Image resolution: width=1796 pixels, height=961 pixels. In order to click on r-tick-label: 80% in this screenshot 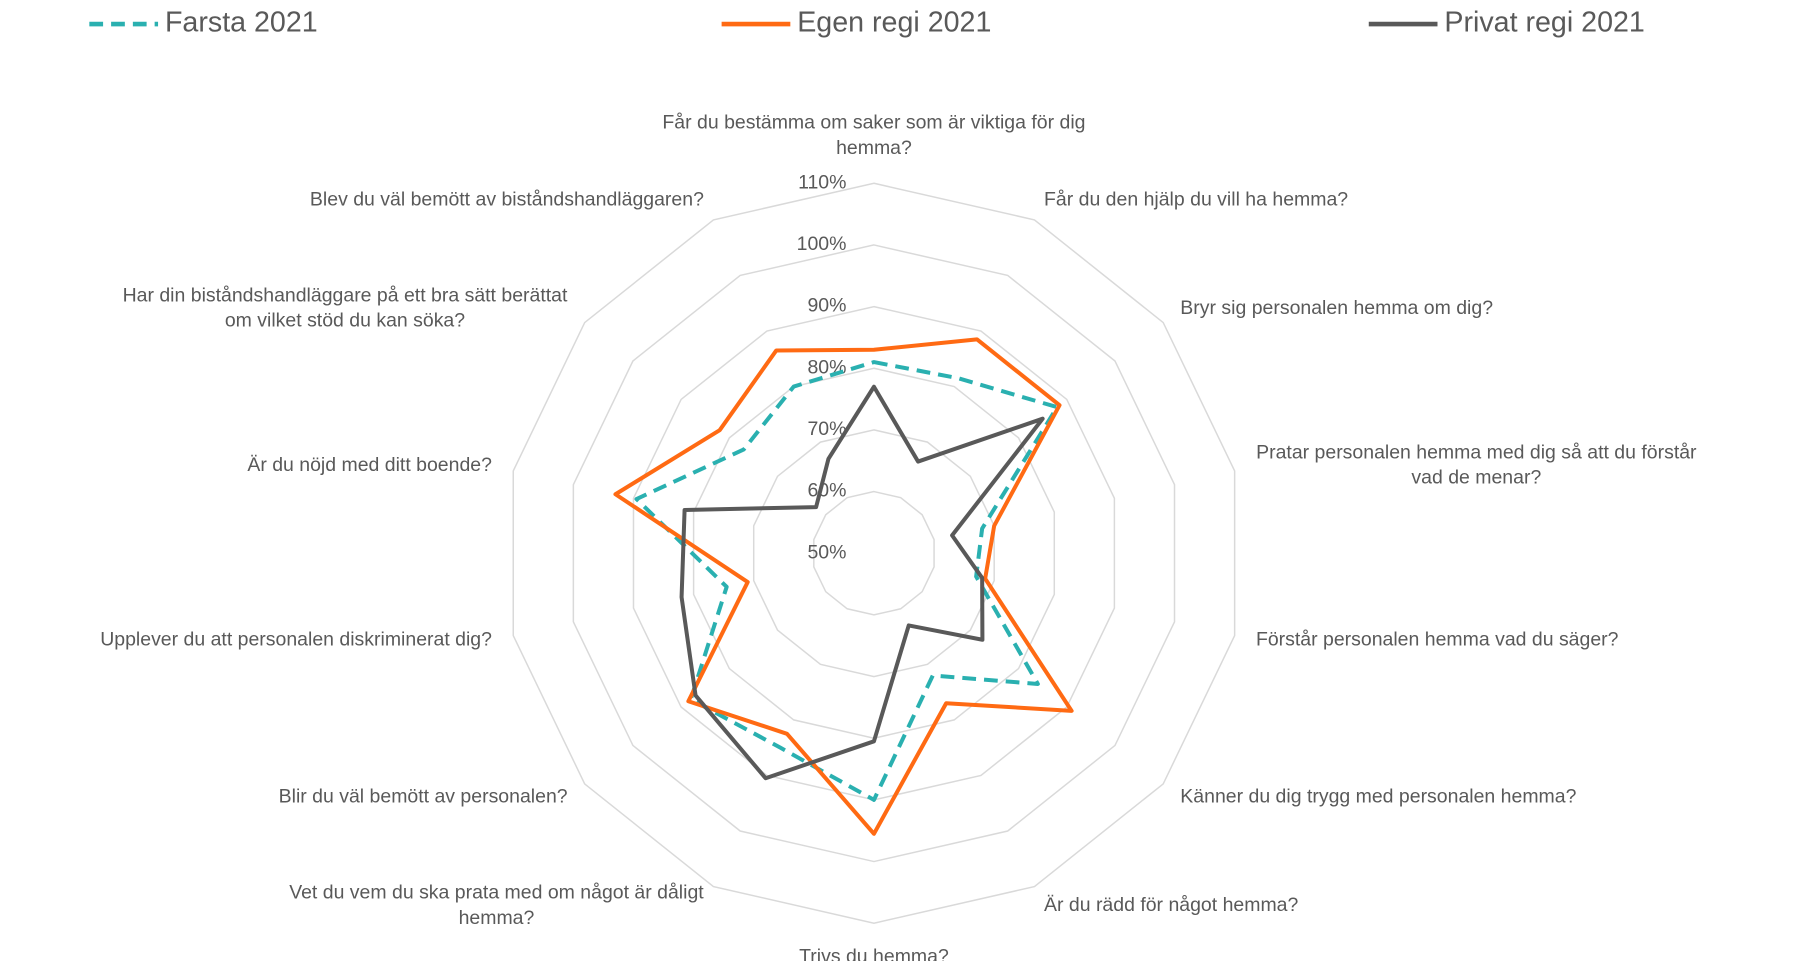, I will do `click(826, 367)`.